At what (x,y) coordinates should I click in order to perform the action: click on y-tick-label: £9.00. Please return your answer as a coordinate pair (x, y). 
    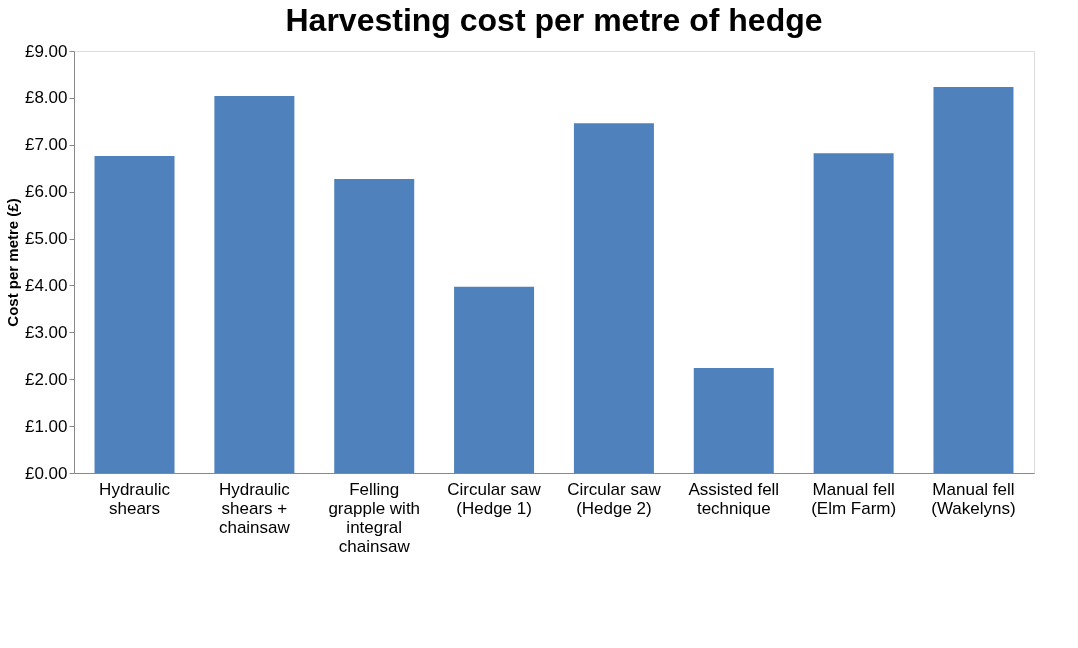
    Looking at the image, I should click on (46, 51).